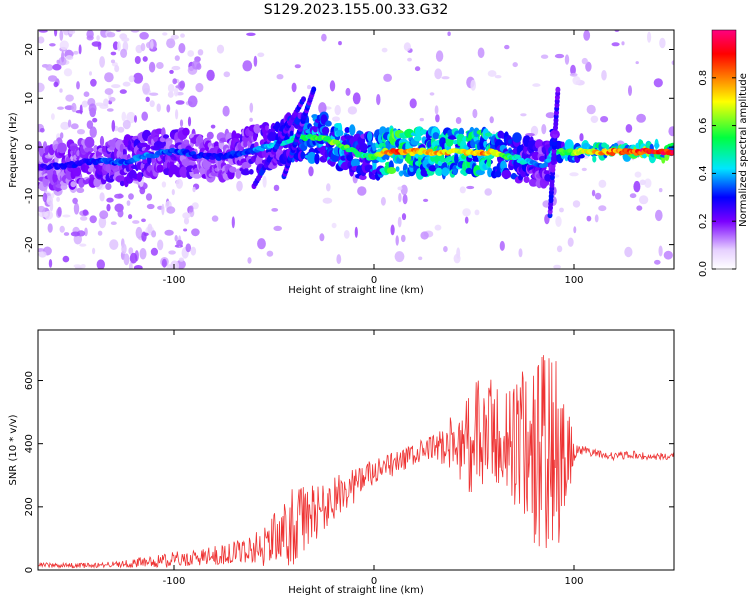 Image resolution: width=750 pixels, height=600 pixels. What do you see at coordinates (13, 150) in the screenshot?
I see `spectrogram-y-axis-label: Frequency (Hz)` at bounding box center [13, 150].